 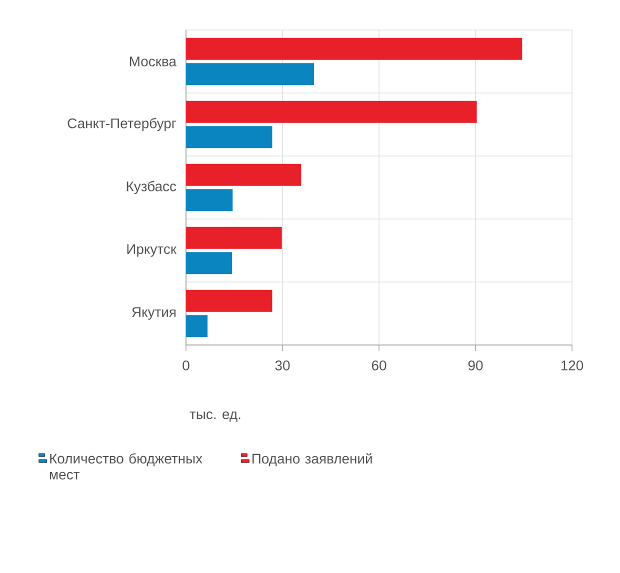 I want to click on y-tick-label: Якутия, so click(x=154, y=313).